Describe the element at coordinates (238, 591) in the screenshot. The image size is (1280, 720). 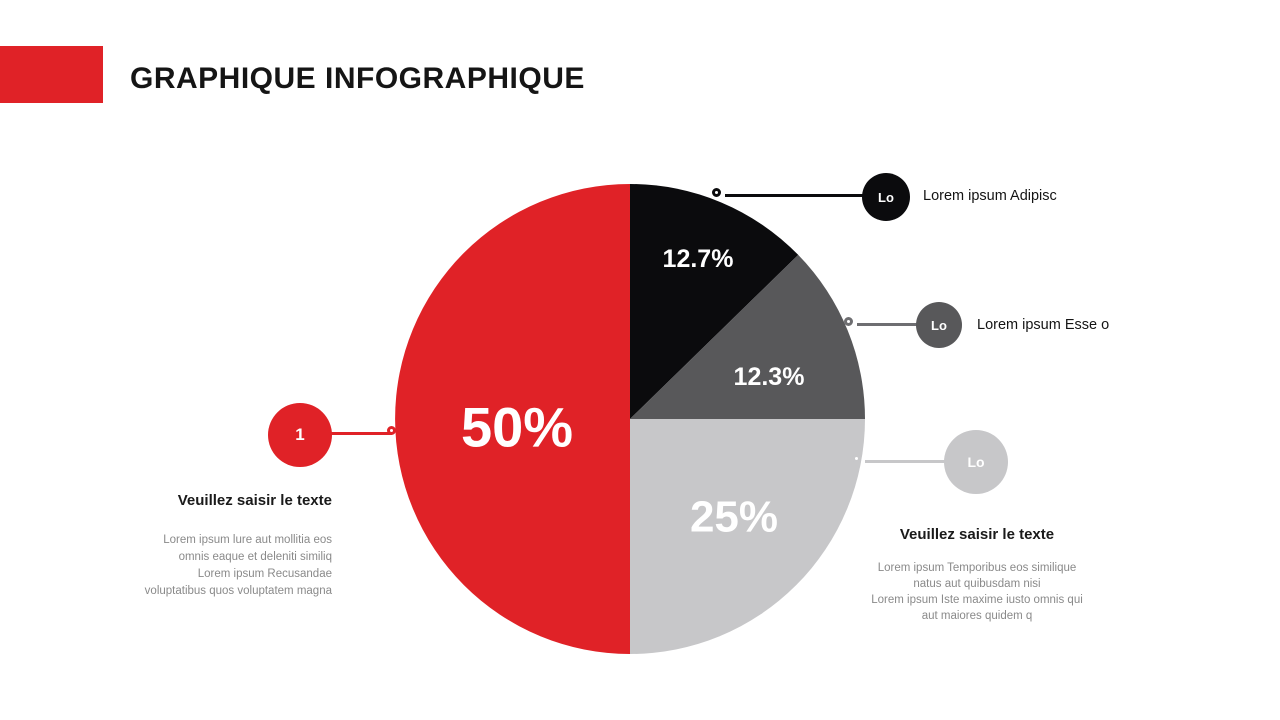
I see `callout-left-body-line: voluptatibus quos voluptatem magna` at that location.